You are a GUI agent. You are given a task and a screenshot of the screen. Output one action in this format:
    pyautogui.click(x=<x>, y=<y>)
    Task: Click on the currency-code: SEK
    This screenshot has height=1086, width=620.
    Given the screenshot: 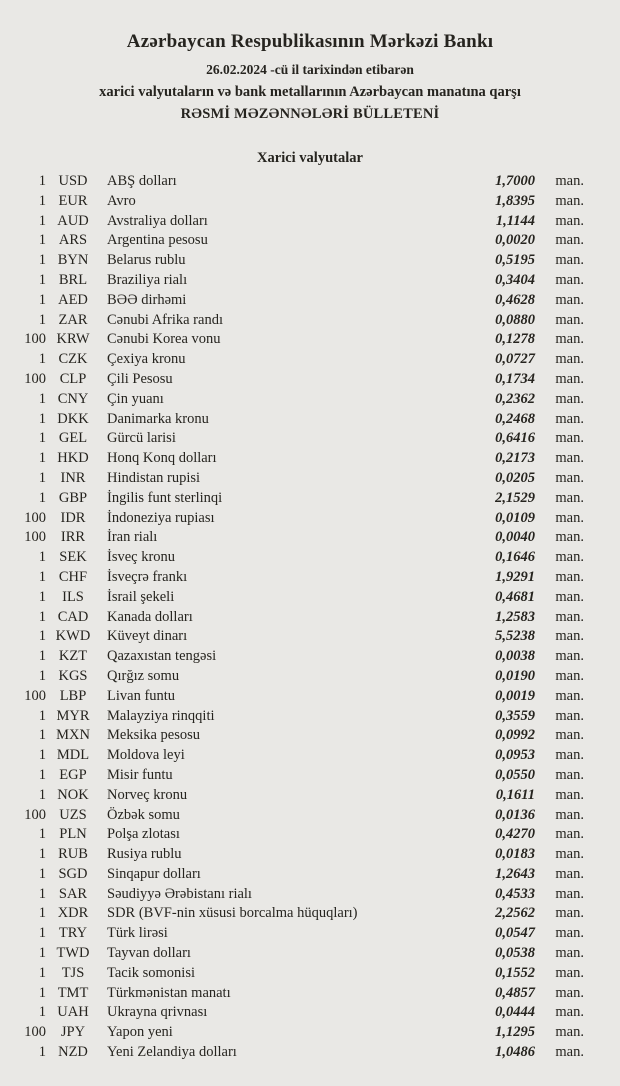 What is the action you would take?
    pyautogui.click(x=73, y=557)
    